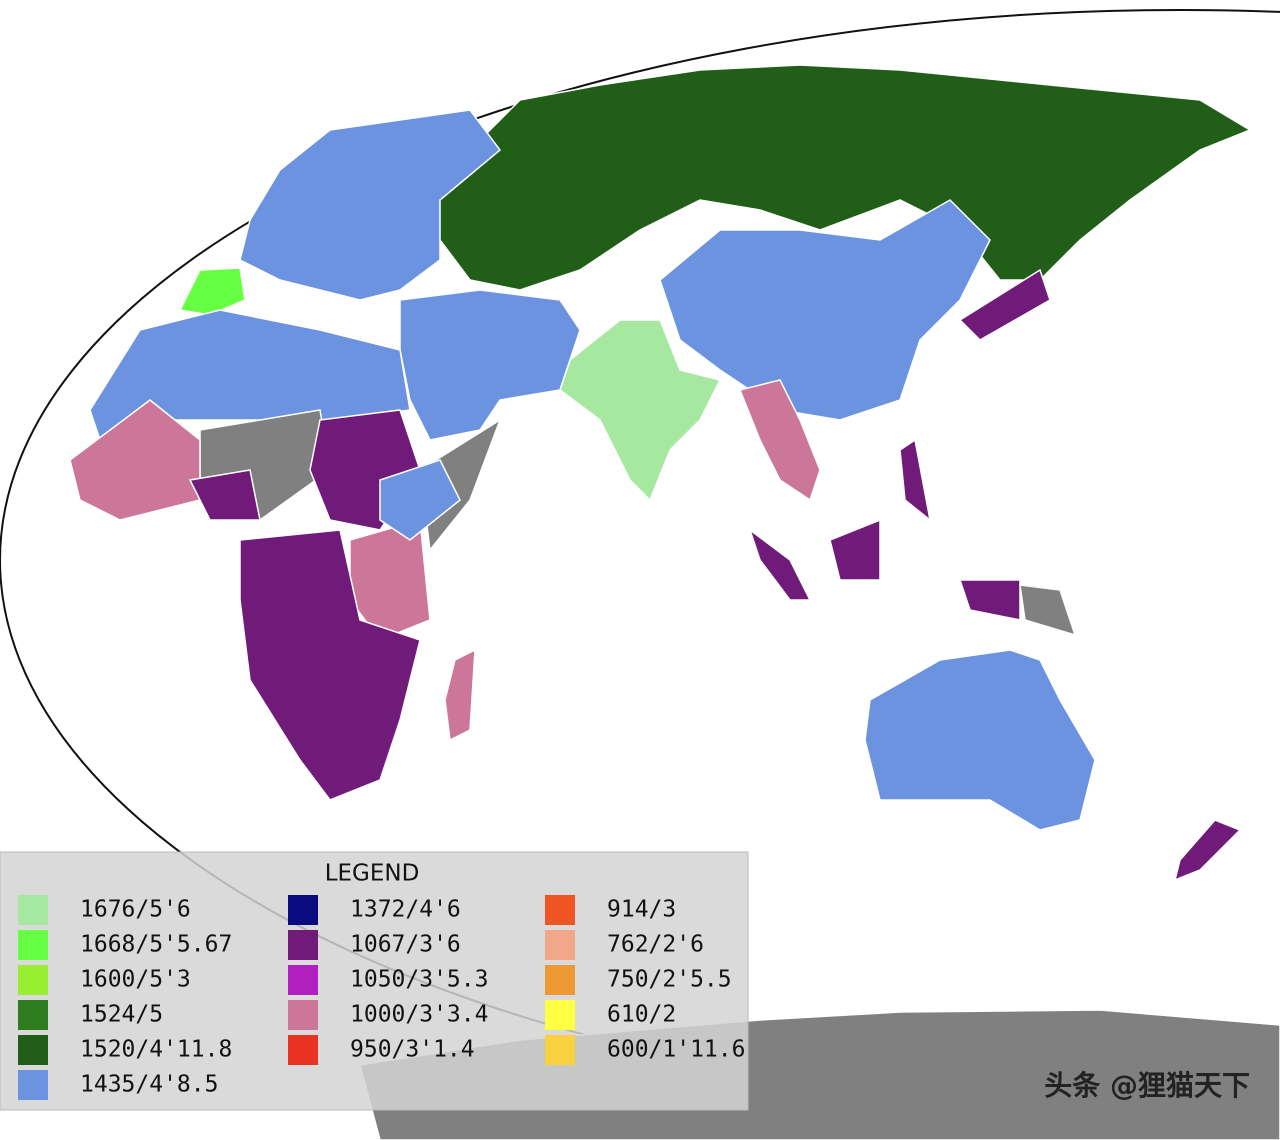  I want to click on watermark: 头条 @狸猫天下, so click(1147, 1085).